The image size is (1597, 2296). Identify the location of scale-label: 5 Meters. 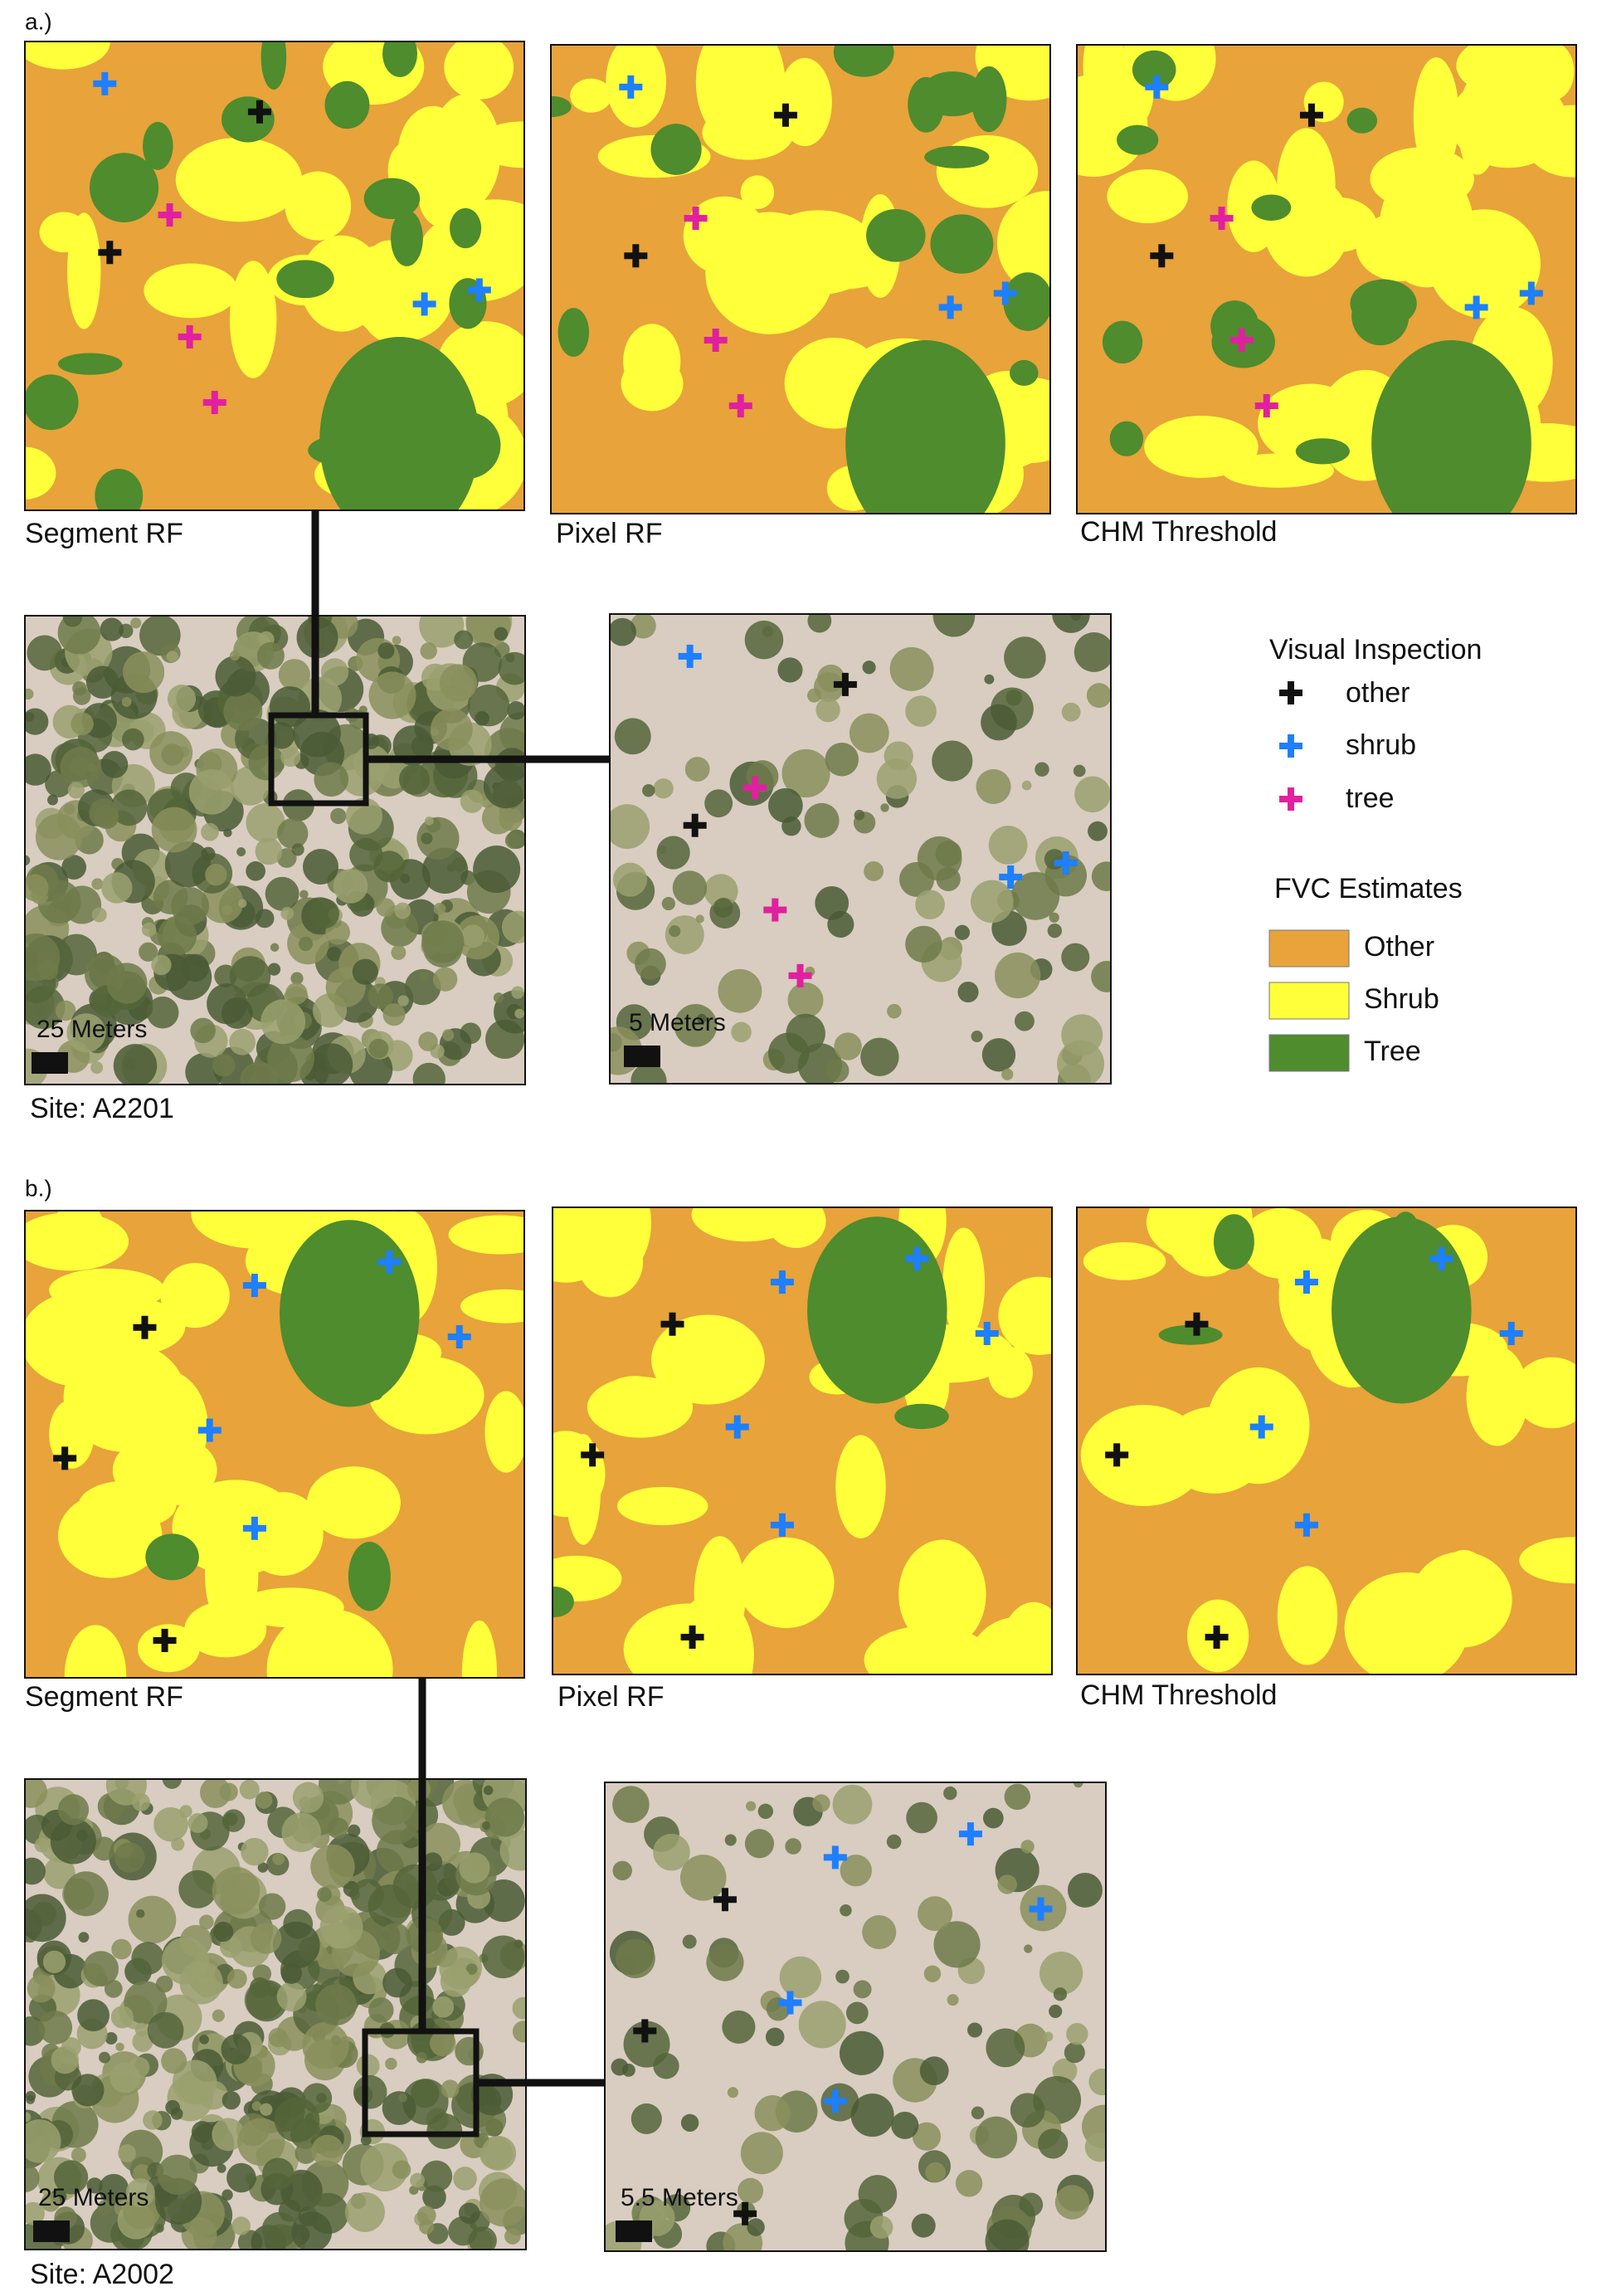
(677, 1022).